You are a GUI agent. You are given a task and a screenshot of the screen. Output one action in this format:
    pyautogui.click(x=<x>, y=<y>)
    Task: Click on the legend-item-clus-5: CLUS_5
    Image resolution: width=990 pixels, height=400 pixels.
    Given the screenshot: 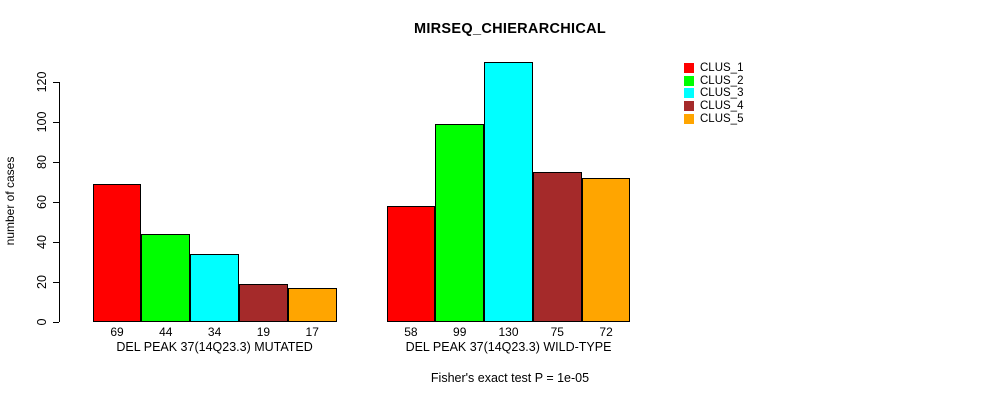 What is the action you would take?
    pyautogui.click(x=713, y=118)
    